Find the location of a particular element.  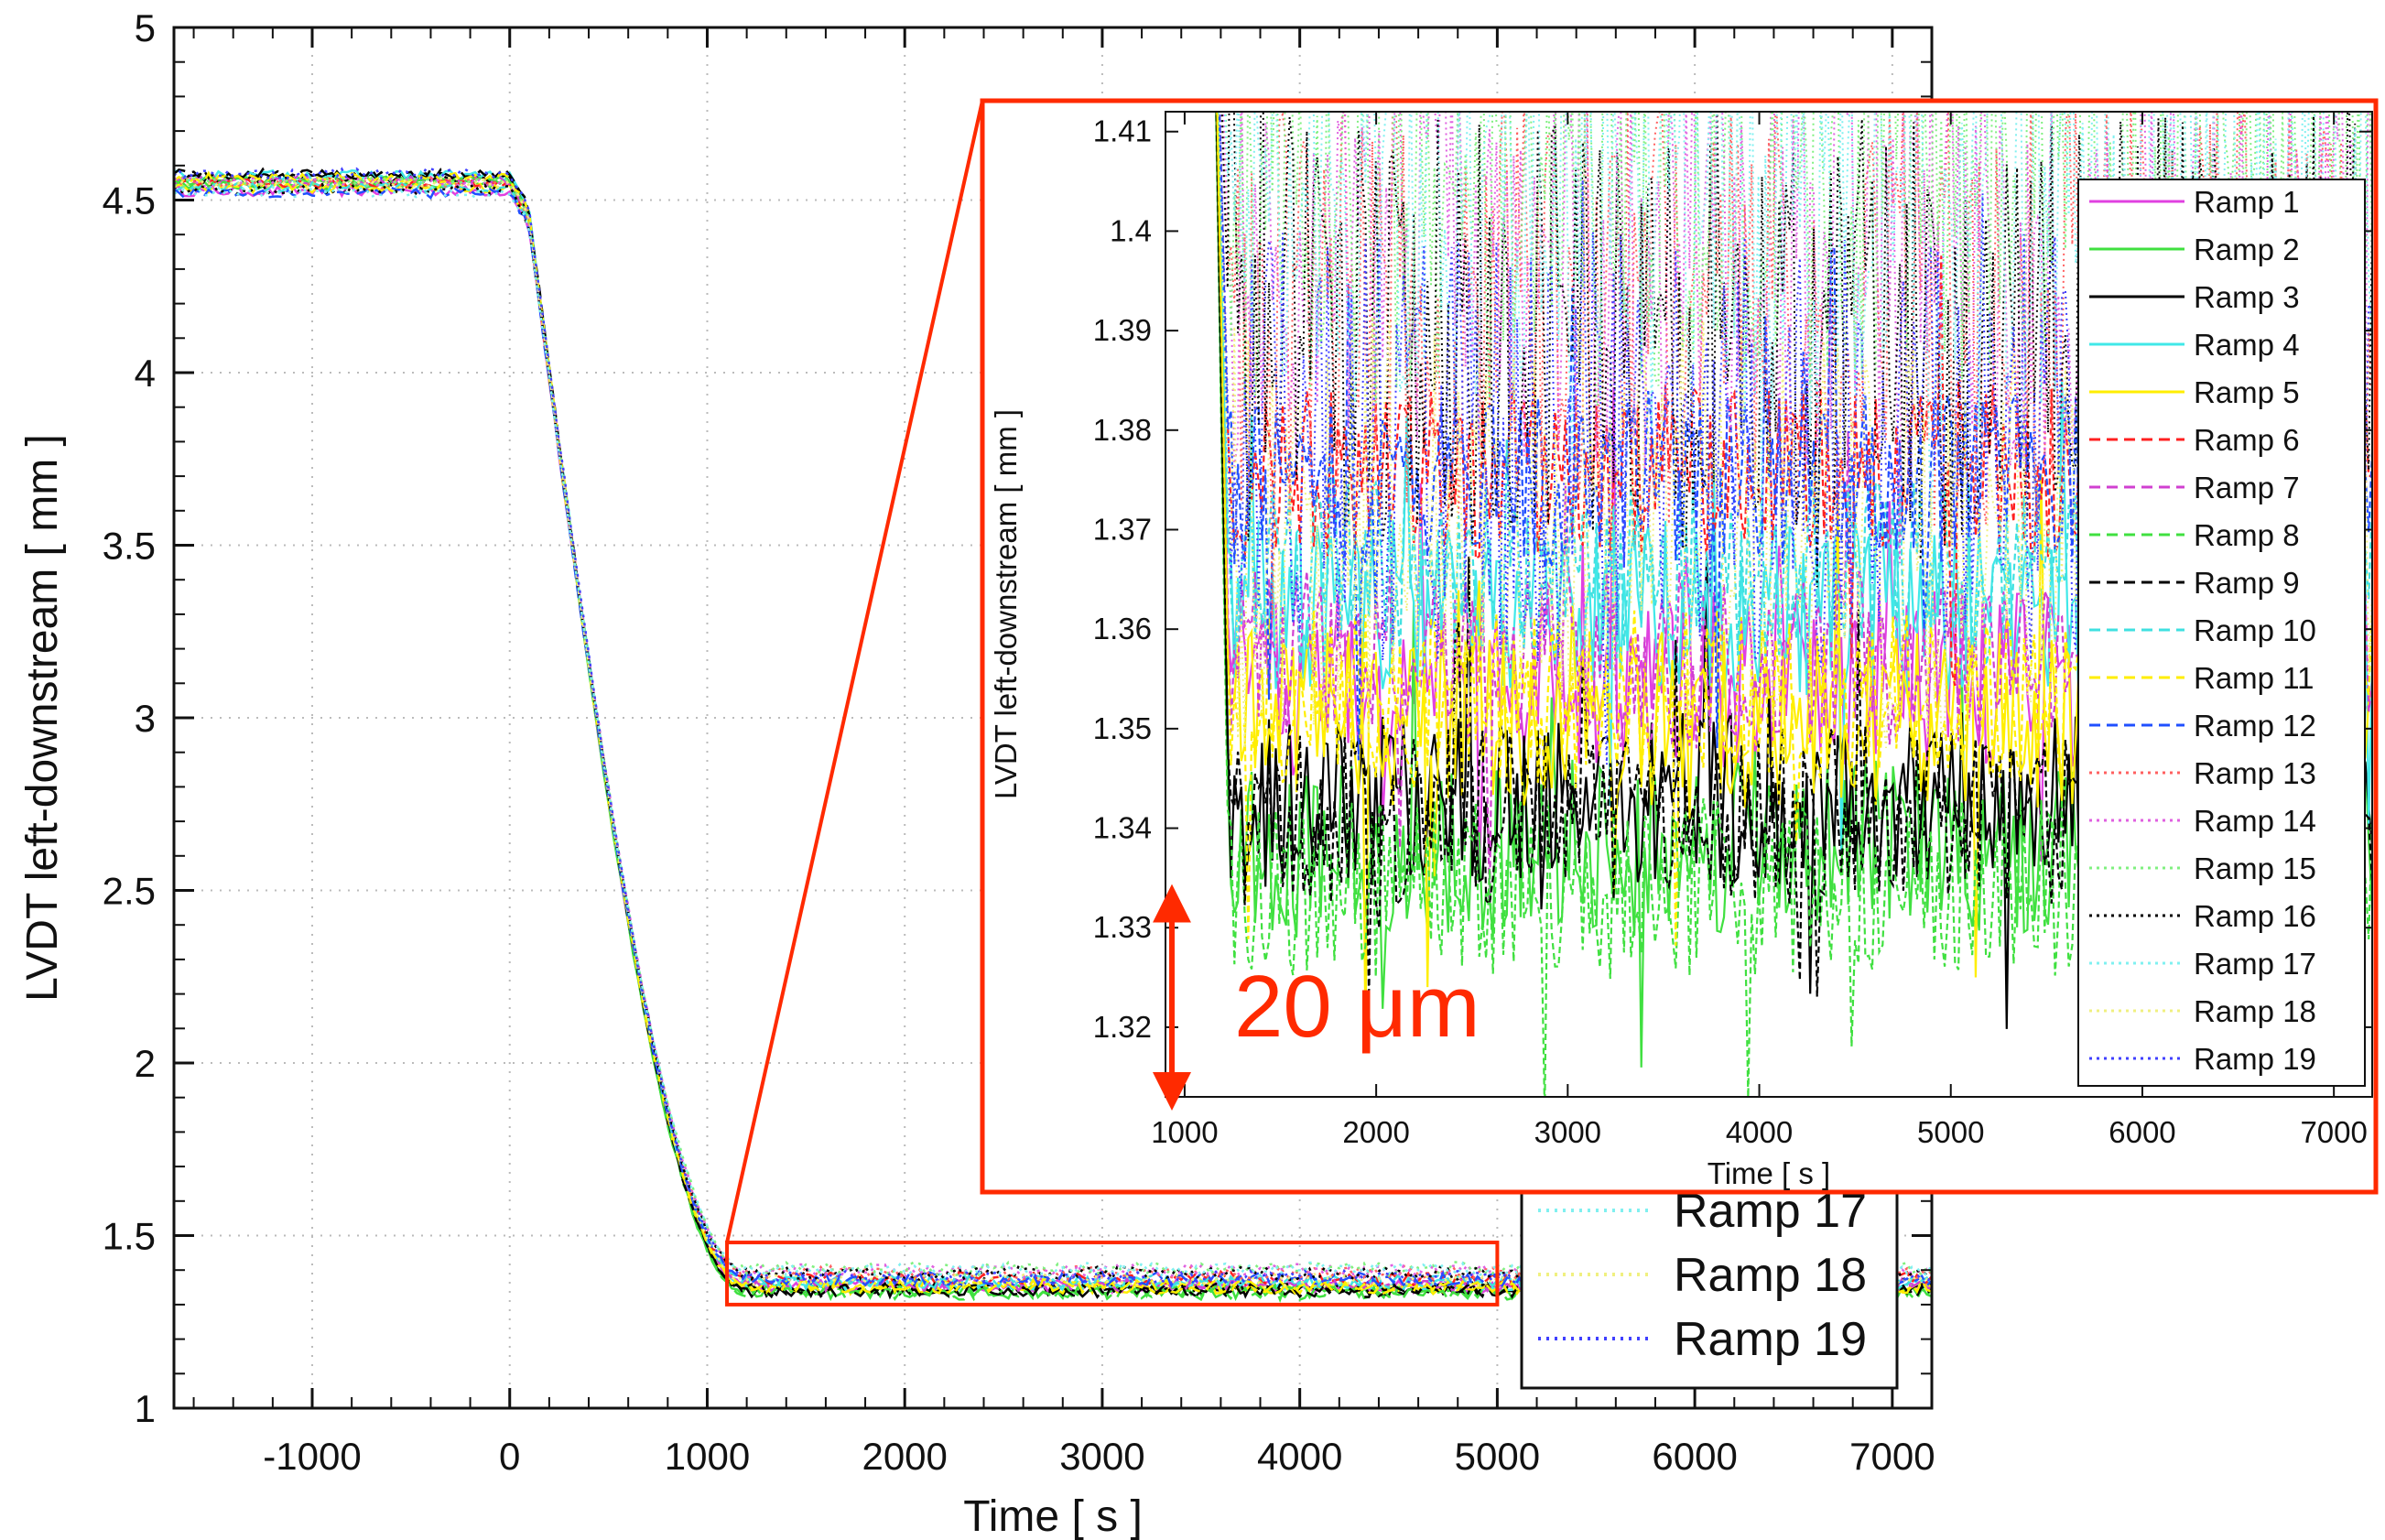

main-x-tick-labels: -1000 0 1000 2000 3000 4000 5000 6000 7000 is located at coordinates (1099, 1456).